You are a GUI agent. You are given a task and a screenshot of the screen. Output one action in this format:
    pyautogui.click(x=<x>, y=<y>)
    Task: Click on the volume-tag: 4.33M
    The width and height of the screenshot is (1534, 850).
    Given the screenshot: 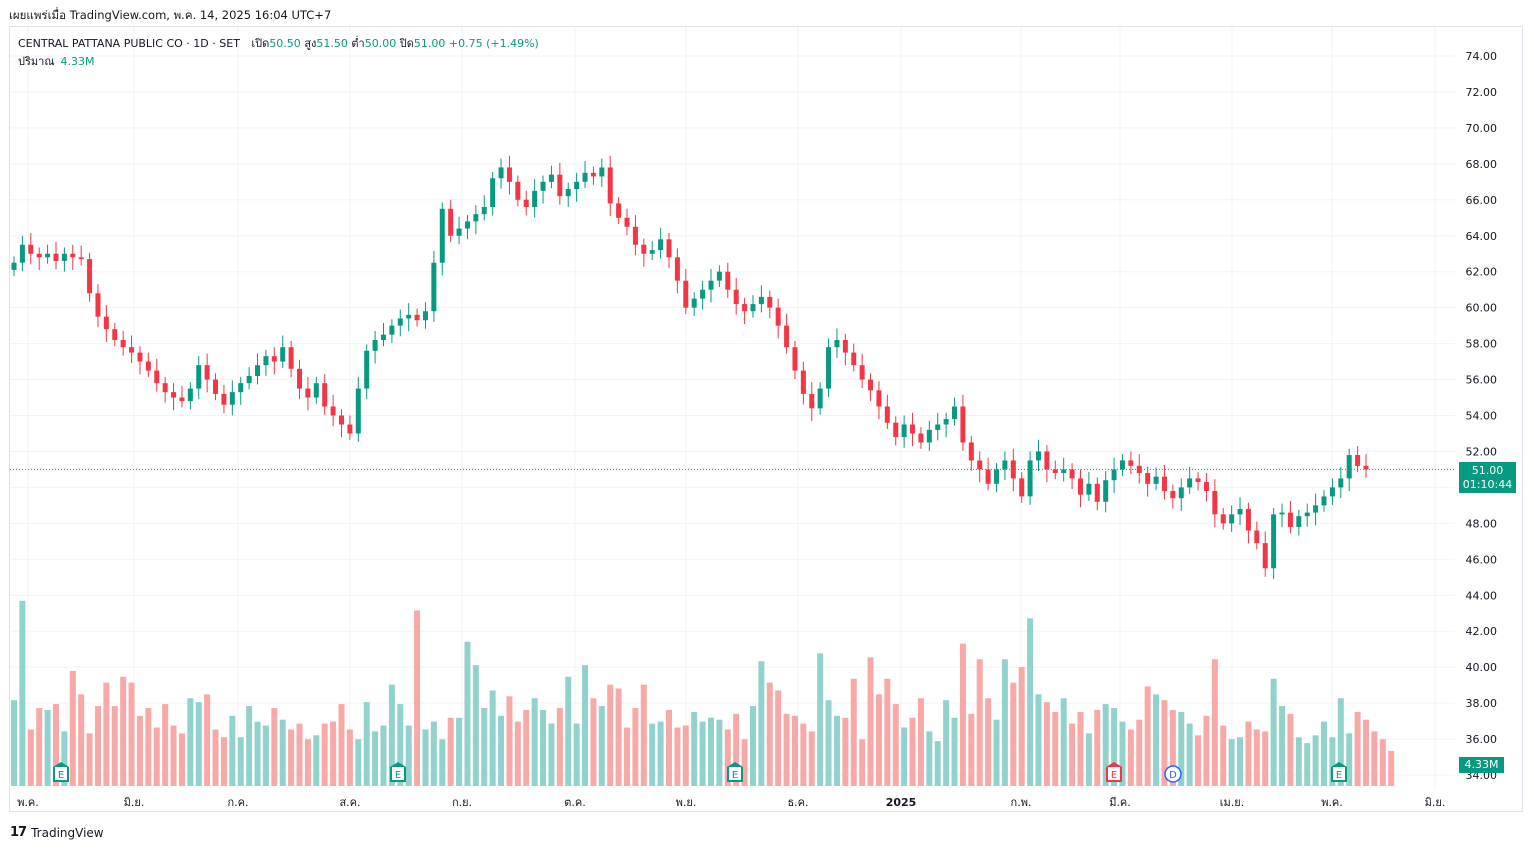 What is the action you would take?
    pyautogui.click(x=1481, y=765)
    